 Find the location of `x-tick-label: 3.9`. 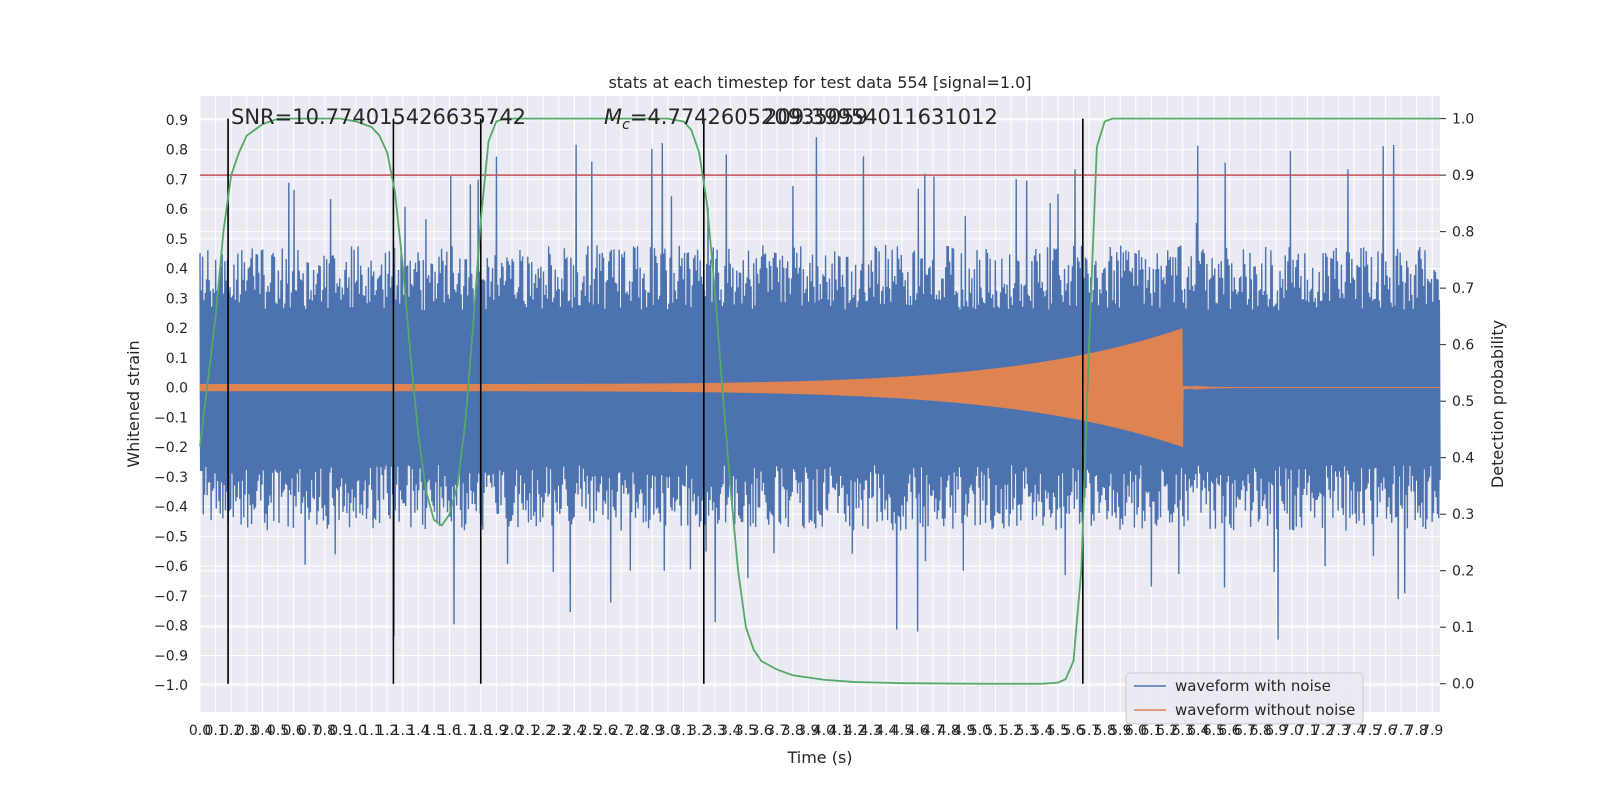

x-tick-label: 3.9 is located at coordinates (808, 731).